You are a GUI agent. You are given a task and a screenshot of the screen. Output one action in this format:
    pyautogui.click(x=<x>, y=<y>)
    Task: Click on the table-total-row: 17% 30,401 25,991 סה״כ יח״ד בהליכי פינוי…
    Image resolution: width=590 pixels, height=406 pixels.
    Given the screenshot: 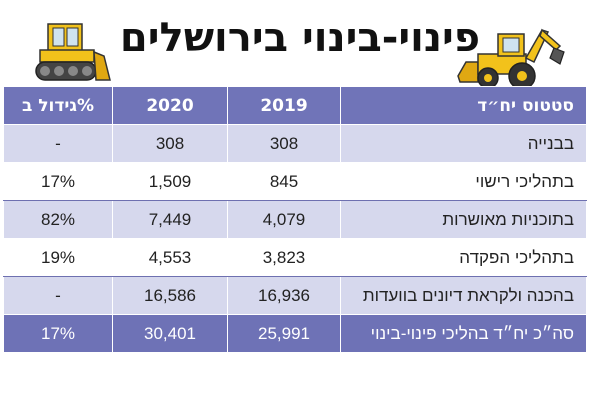 What is the action you would take?
    pyautogui.click(x=295, y=333)
    